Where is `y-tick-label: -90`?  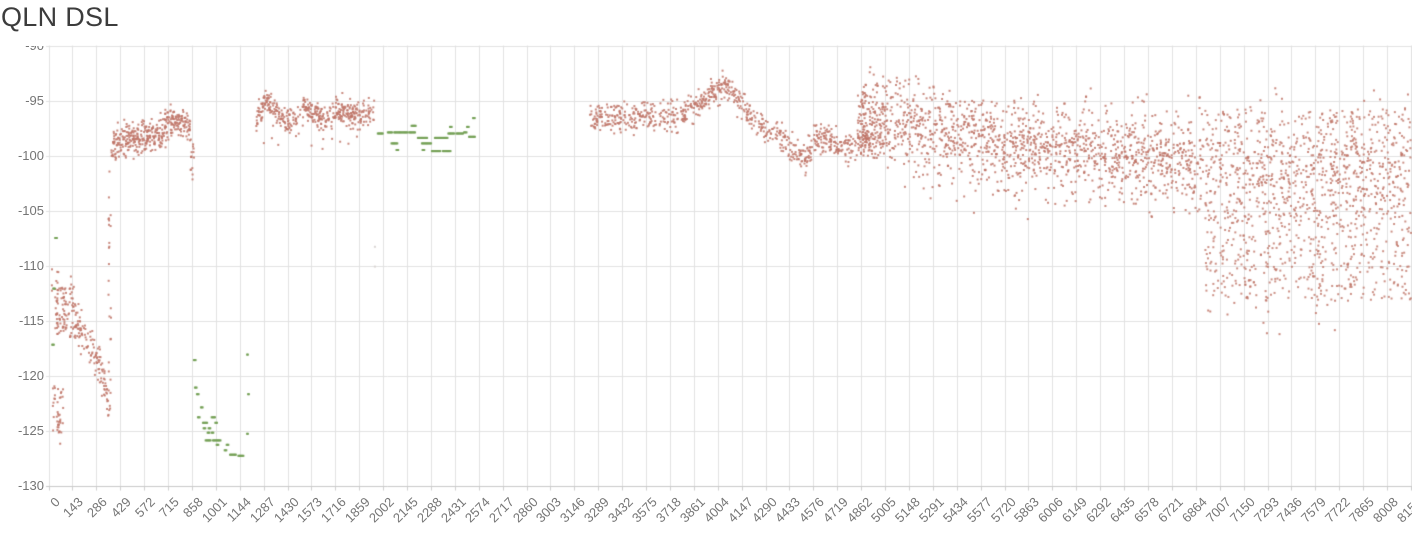
y-tick-label: -90 is located at coordinates (22, 49).